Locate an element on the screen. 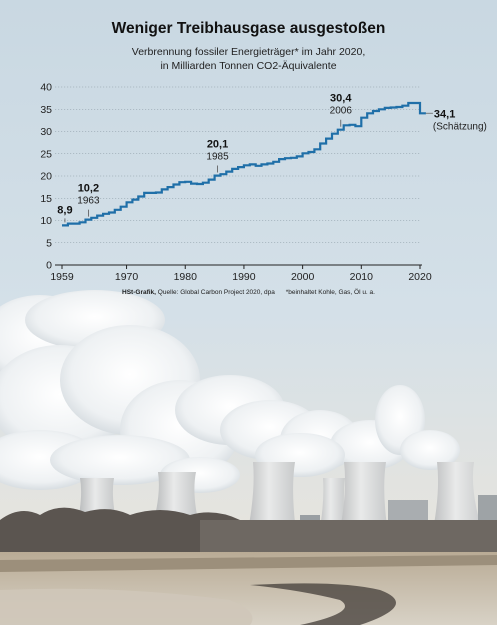  y-tick-label: 10 is located at coordinates (46, 221).